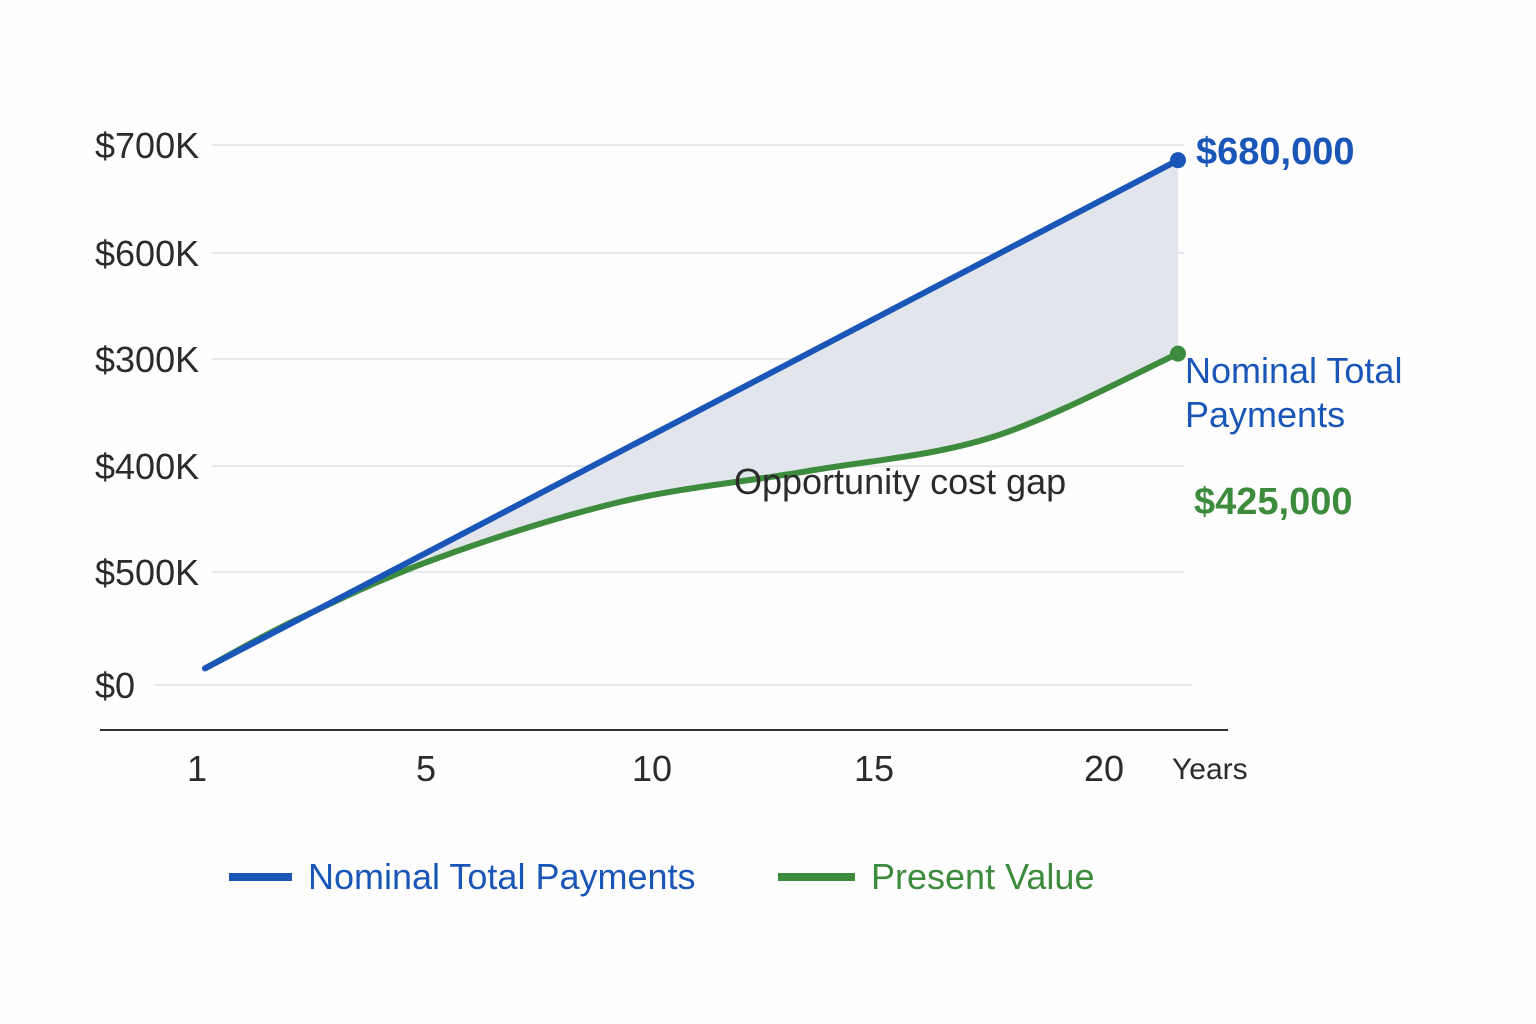 The image size is (1536, 1024). I want to click on legend-label: Present Value, so click(982, 876).